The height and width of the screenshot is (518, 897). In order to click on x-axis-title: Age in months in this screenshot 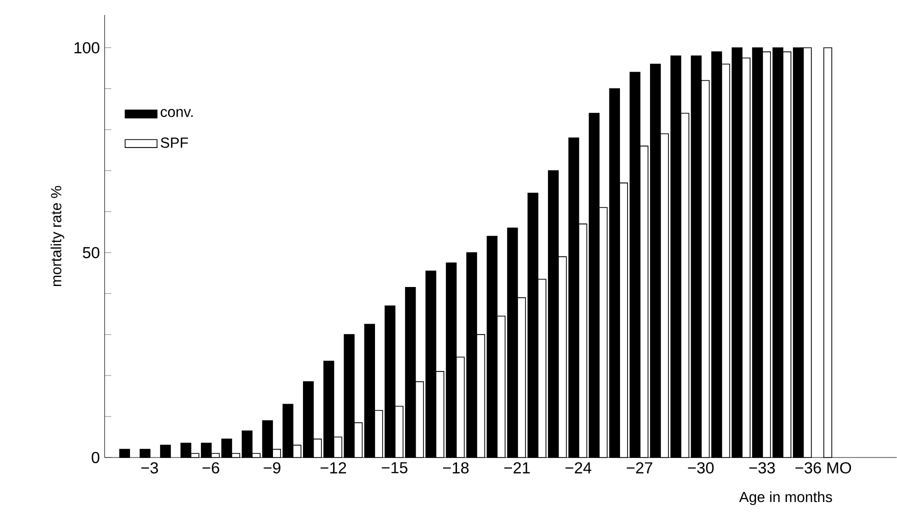, I will do `click(785, 498)`.